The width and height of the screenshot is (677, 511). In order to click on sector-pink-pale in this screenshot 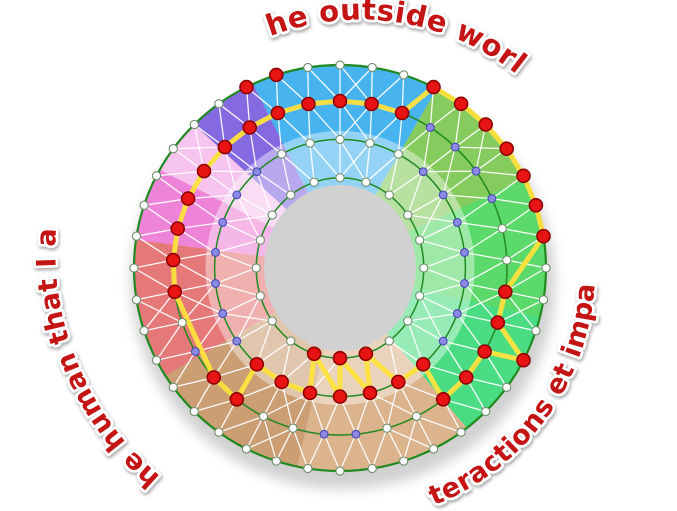, I will do `click(223, 176)`.